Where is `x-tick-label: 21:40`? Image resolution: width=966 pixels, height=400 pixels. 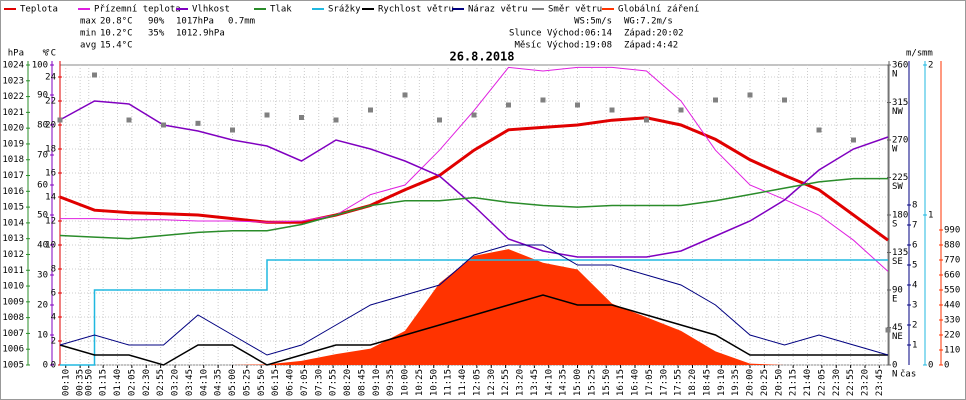 x-tick-label: 21:40 is located at coordinates (808, 382).